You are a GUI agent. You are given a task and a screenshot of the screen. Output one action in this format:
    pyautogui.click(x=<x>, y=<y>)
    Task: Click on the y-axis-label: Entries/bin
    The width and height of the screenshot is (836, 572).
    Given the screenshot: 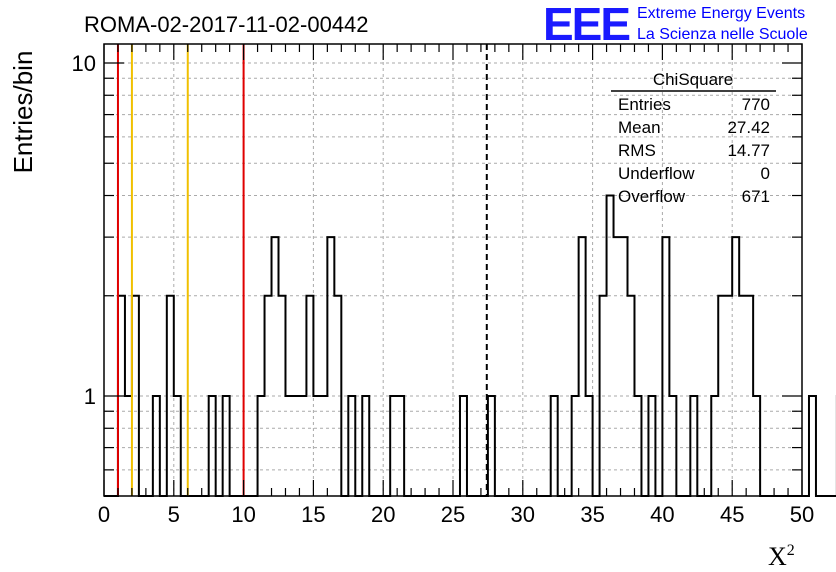 What is the action you would take?
    pyautogui.click(x=23, y=112)
    